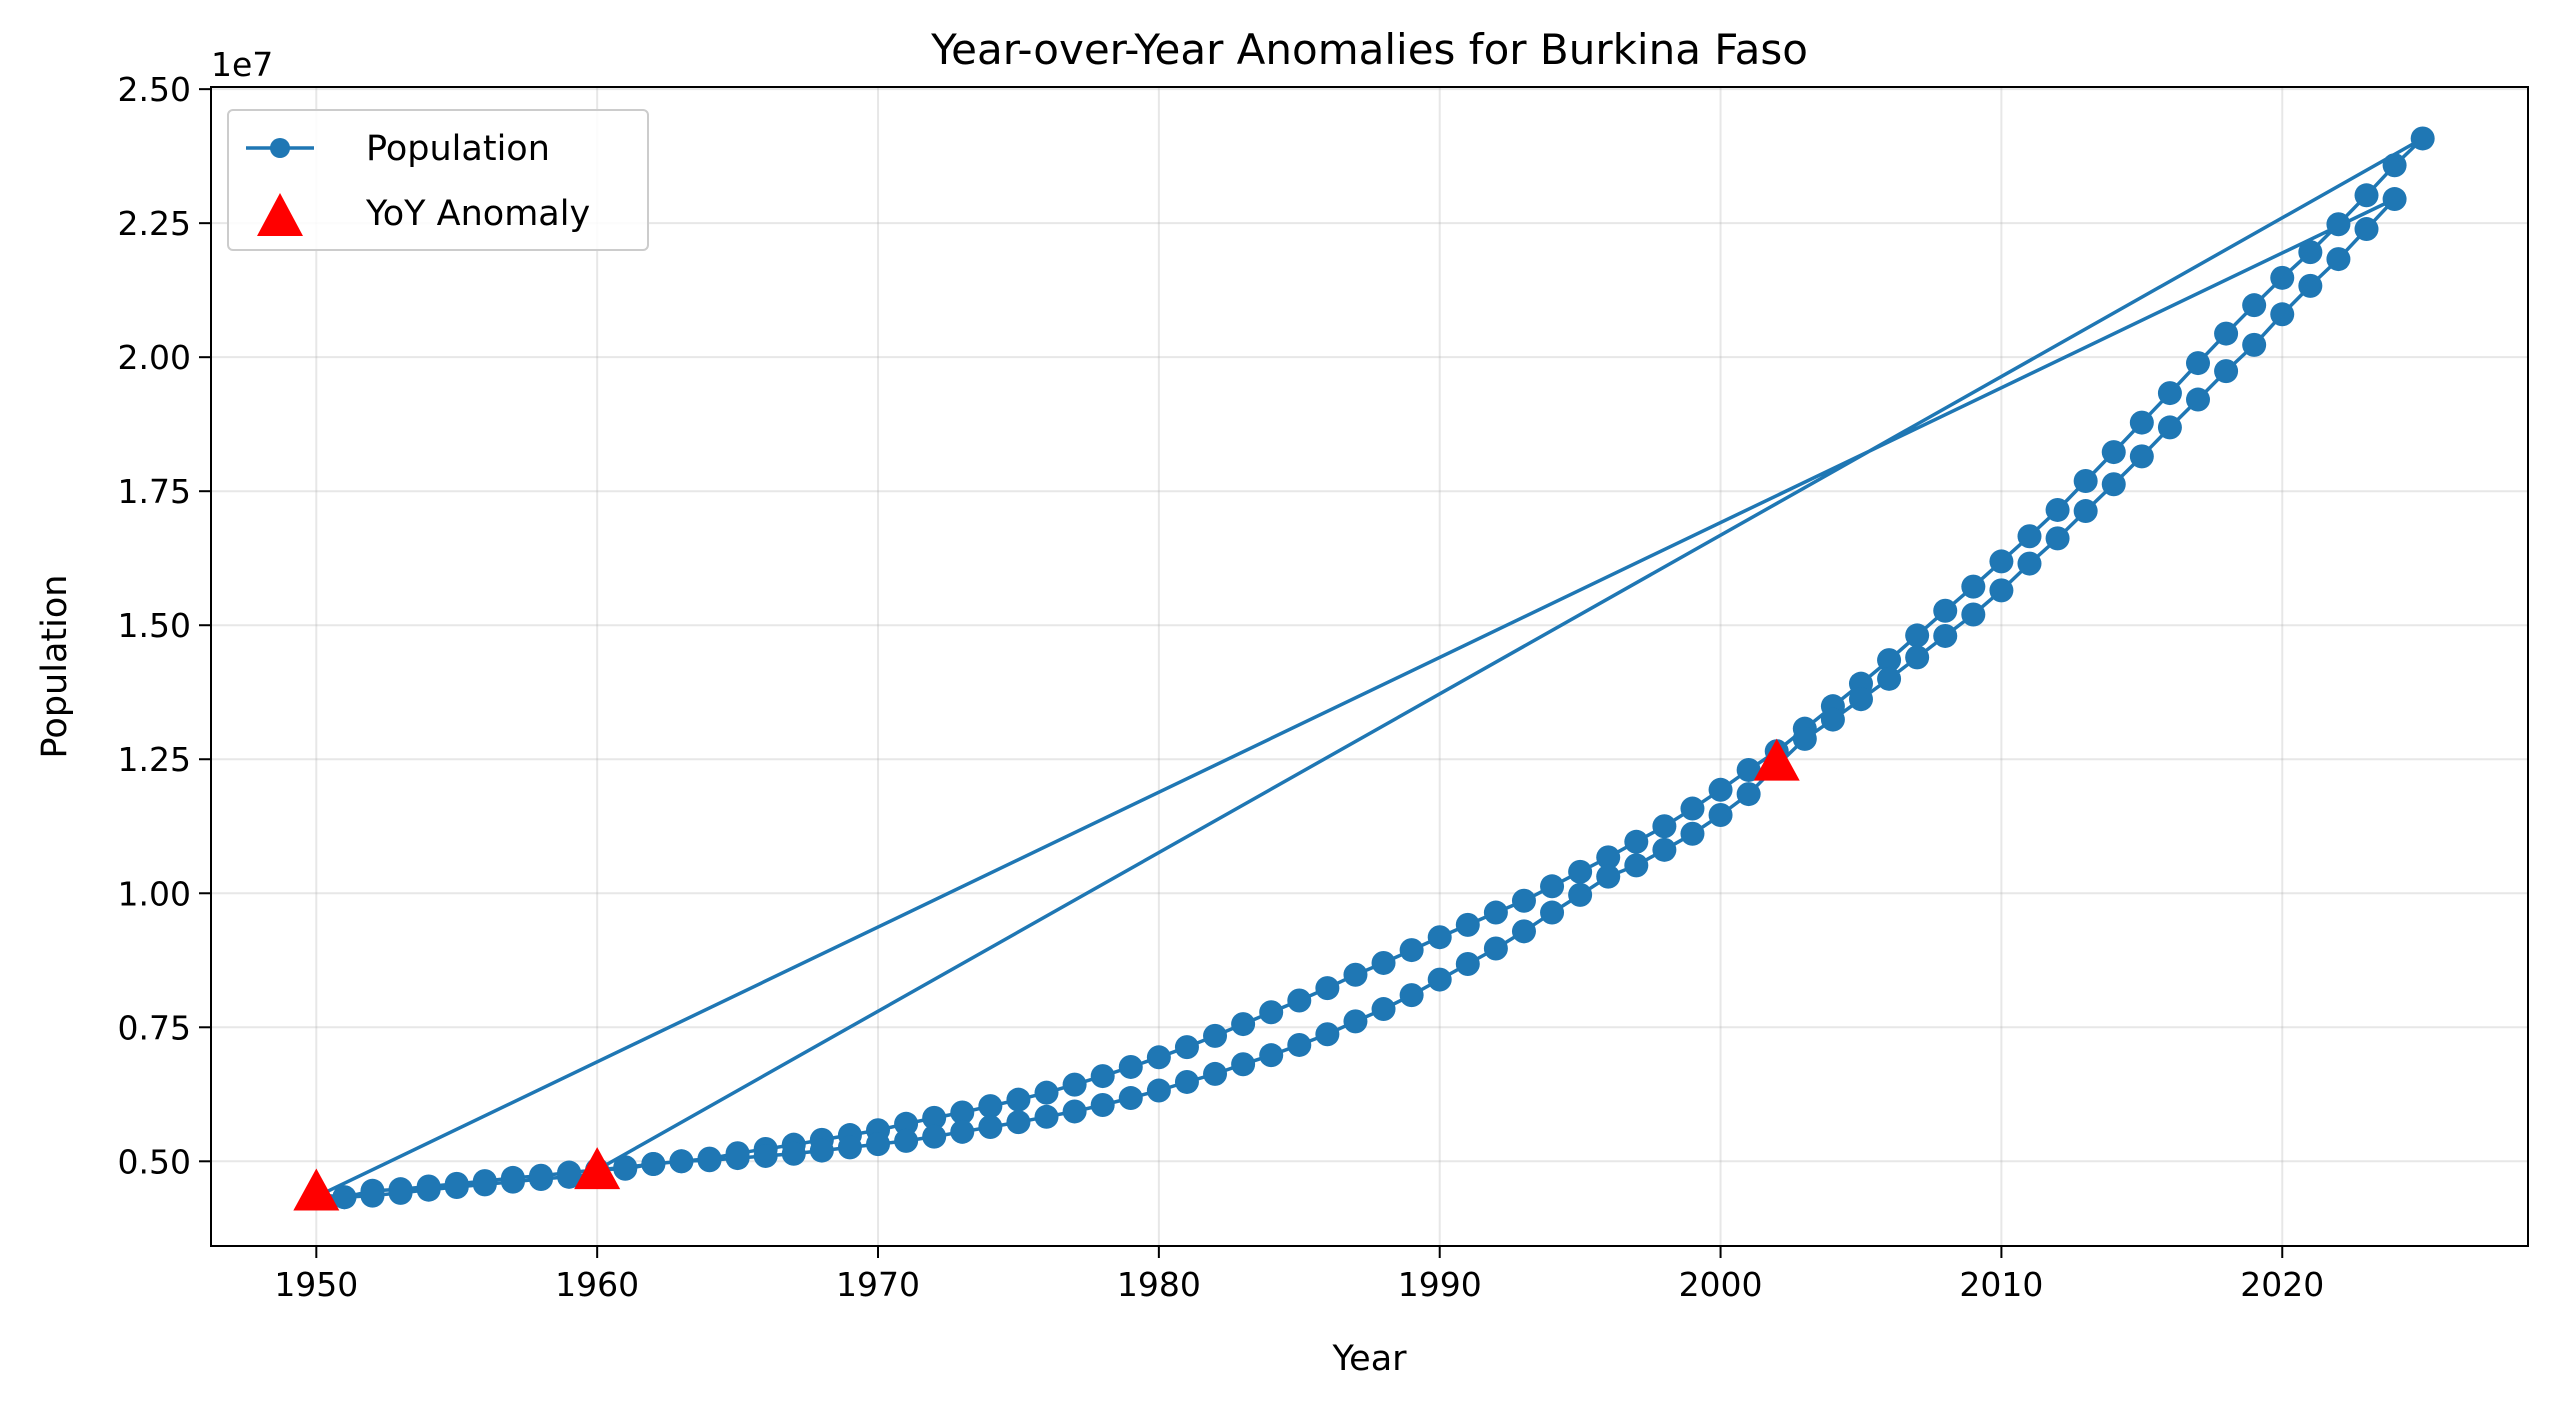 The height and width of the screenshot is (1407, 2565). I want to click on legend: Population YoY Anomaly, so click(438, 180).